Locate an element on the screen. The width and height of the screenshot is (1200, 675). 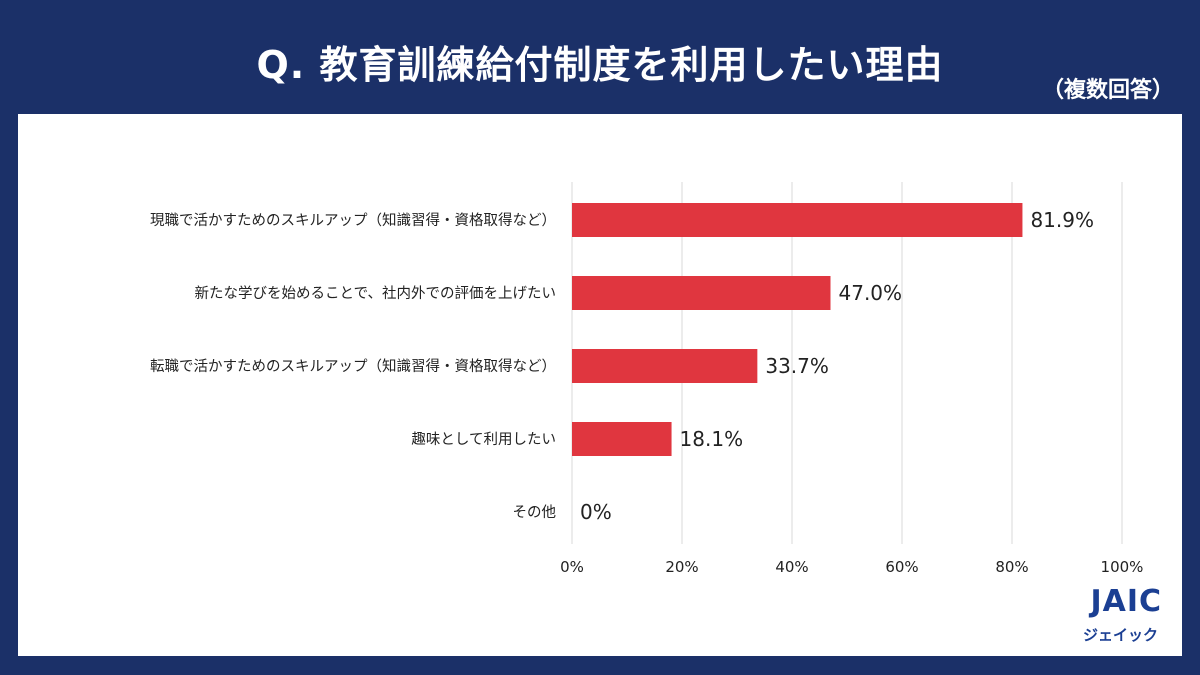
x-tick-label: 80% is located at coordinates (1011, 567).